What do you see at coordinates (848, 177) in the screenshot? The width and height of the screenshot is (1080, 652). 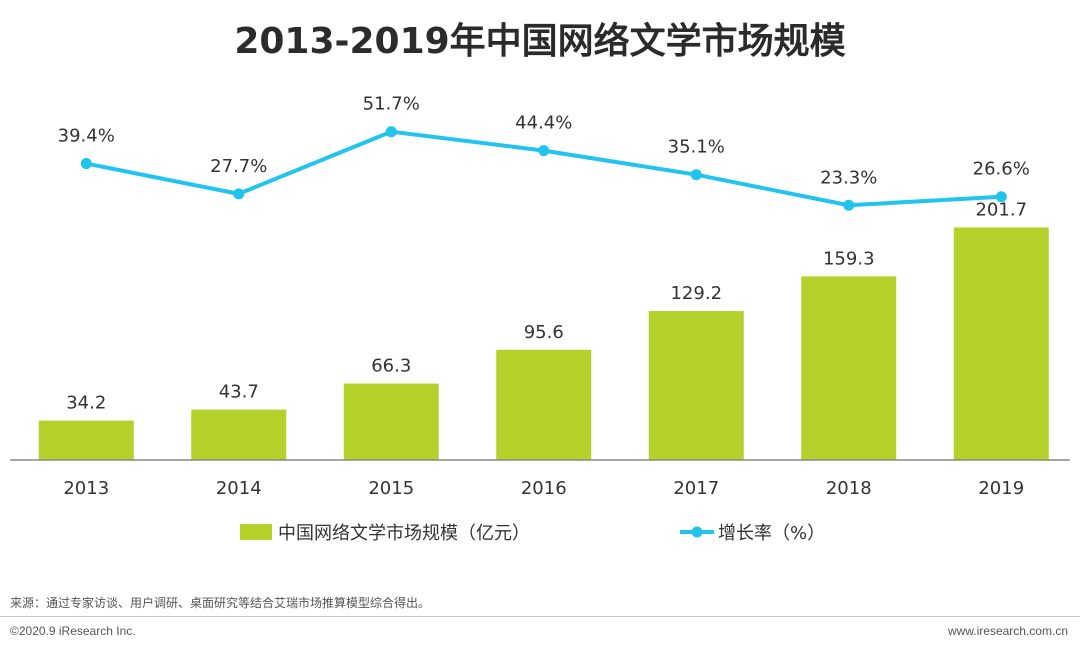 I see `growth-label-2018: 23.3%` at bounding box center [848, 177].